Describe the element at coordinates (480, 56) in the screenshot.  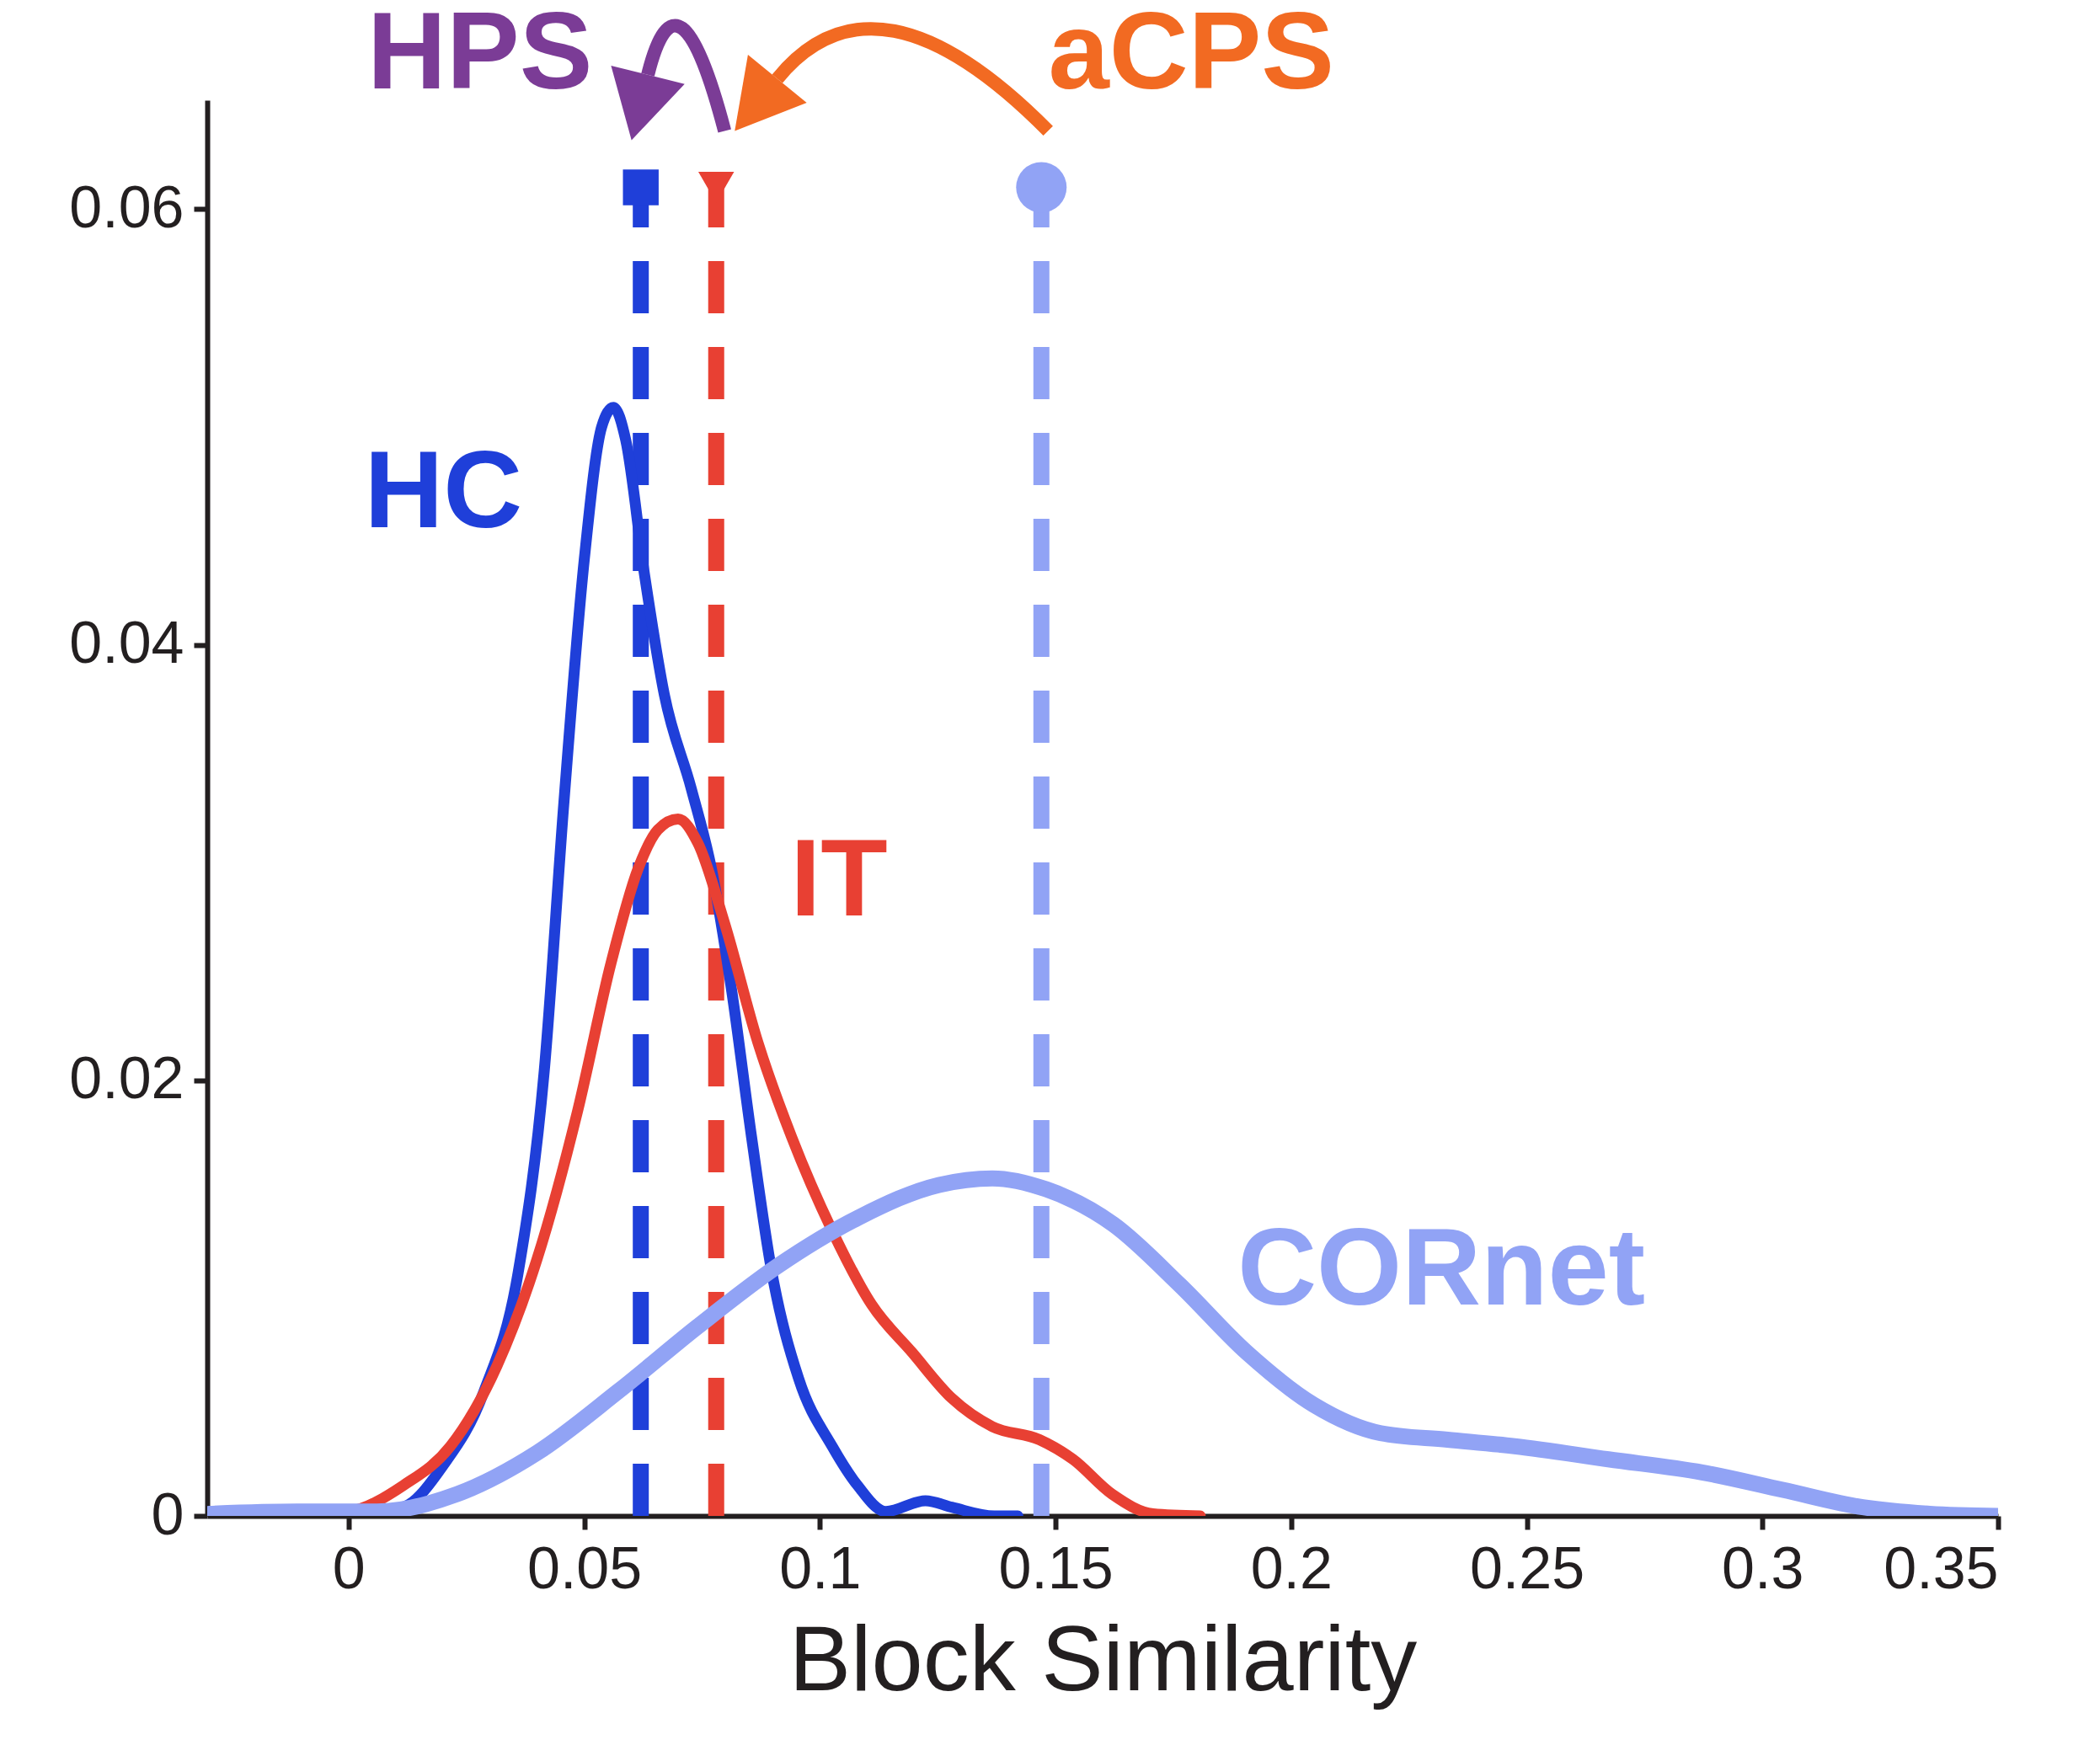
I see `annotation: HPS` at that location.